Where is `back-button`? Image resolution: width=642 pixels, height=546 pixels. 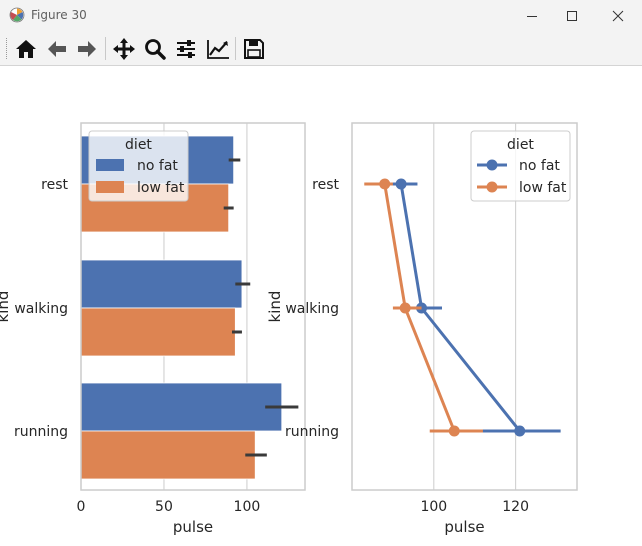 back-button is located at coordinates (57, 48).